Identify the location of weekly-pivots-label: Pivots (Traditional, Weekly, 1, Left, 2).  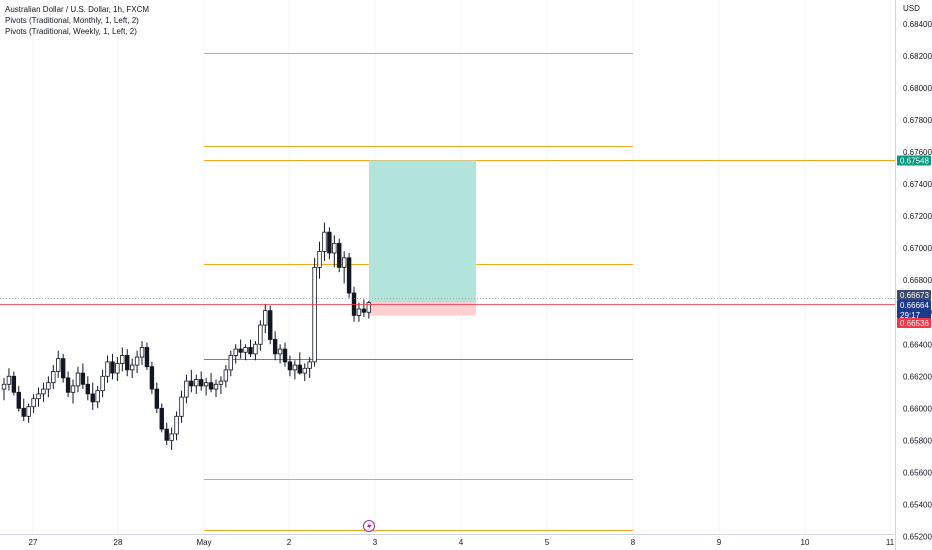
(71, 31).